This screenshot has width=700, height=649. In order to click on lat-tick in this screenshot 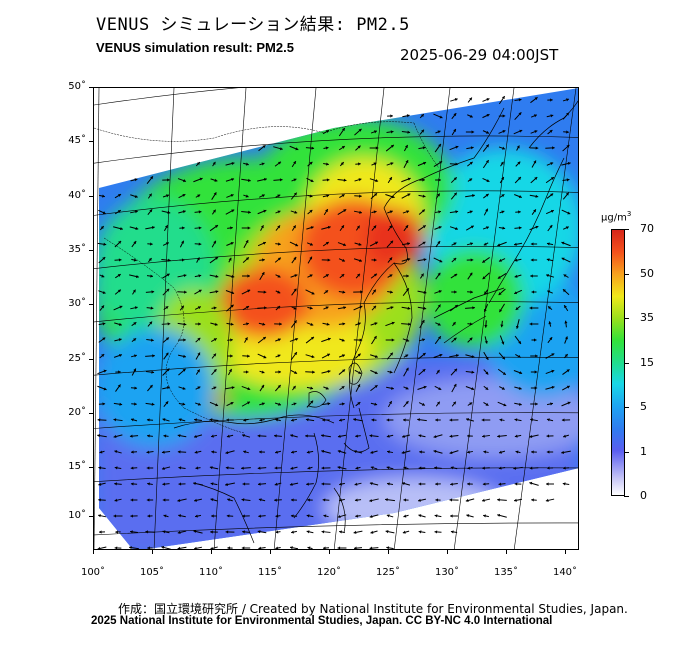, I will do `click(91, 142)`.